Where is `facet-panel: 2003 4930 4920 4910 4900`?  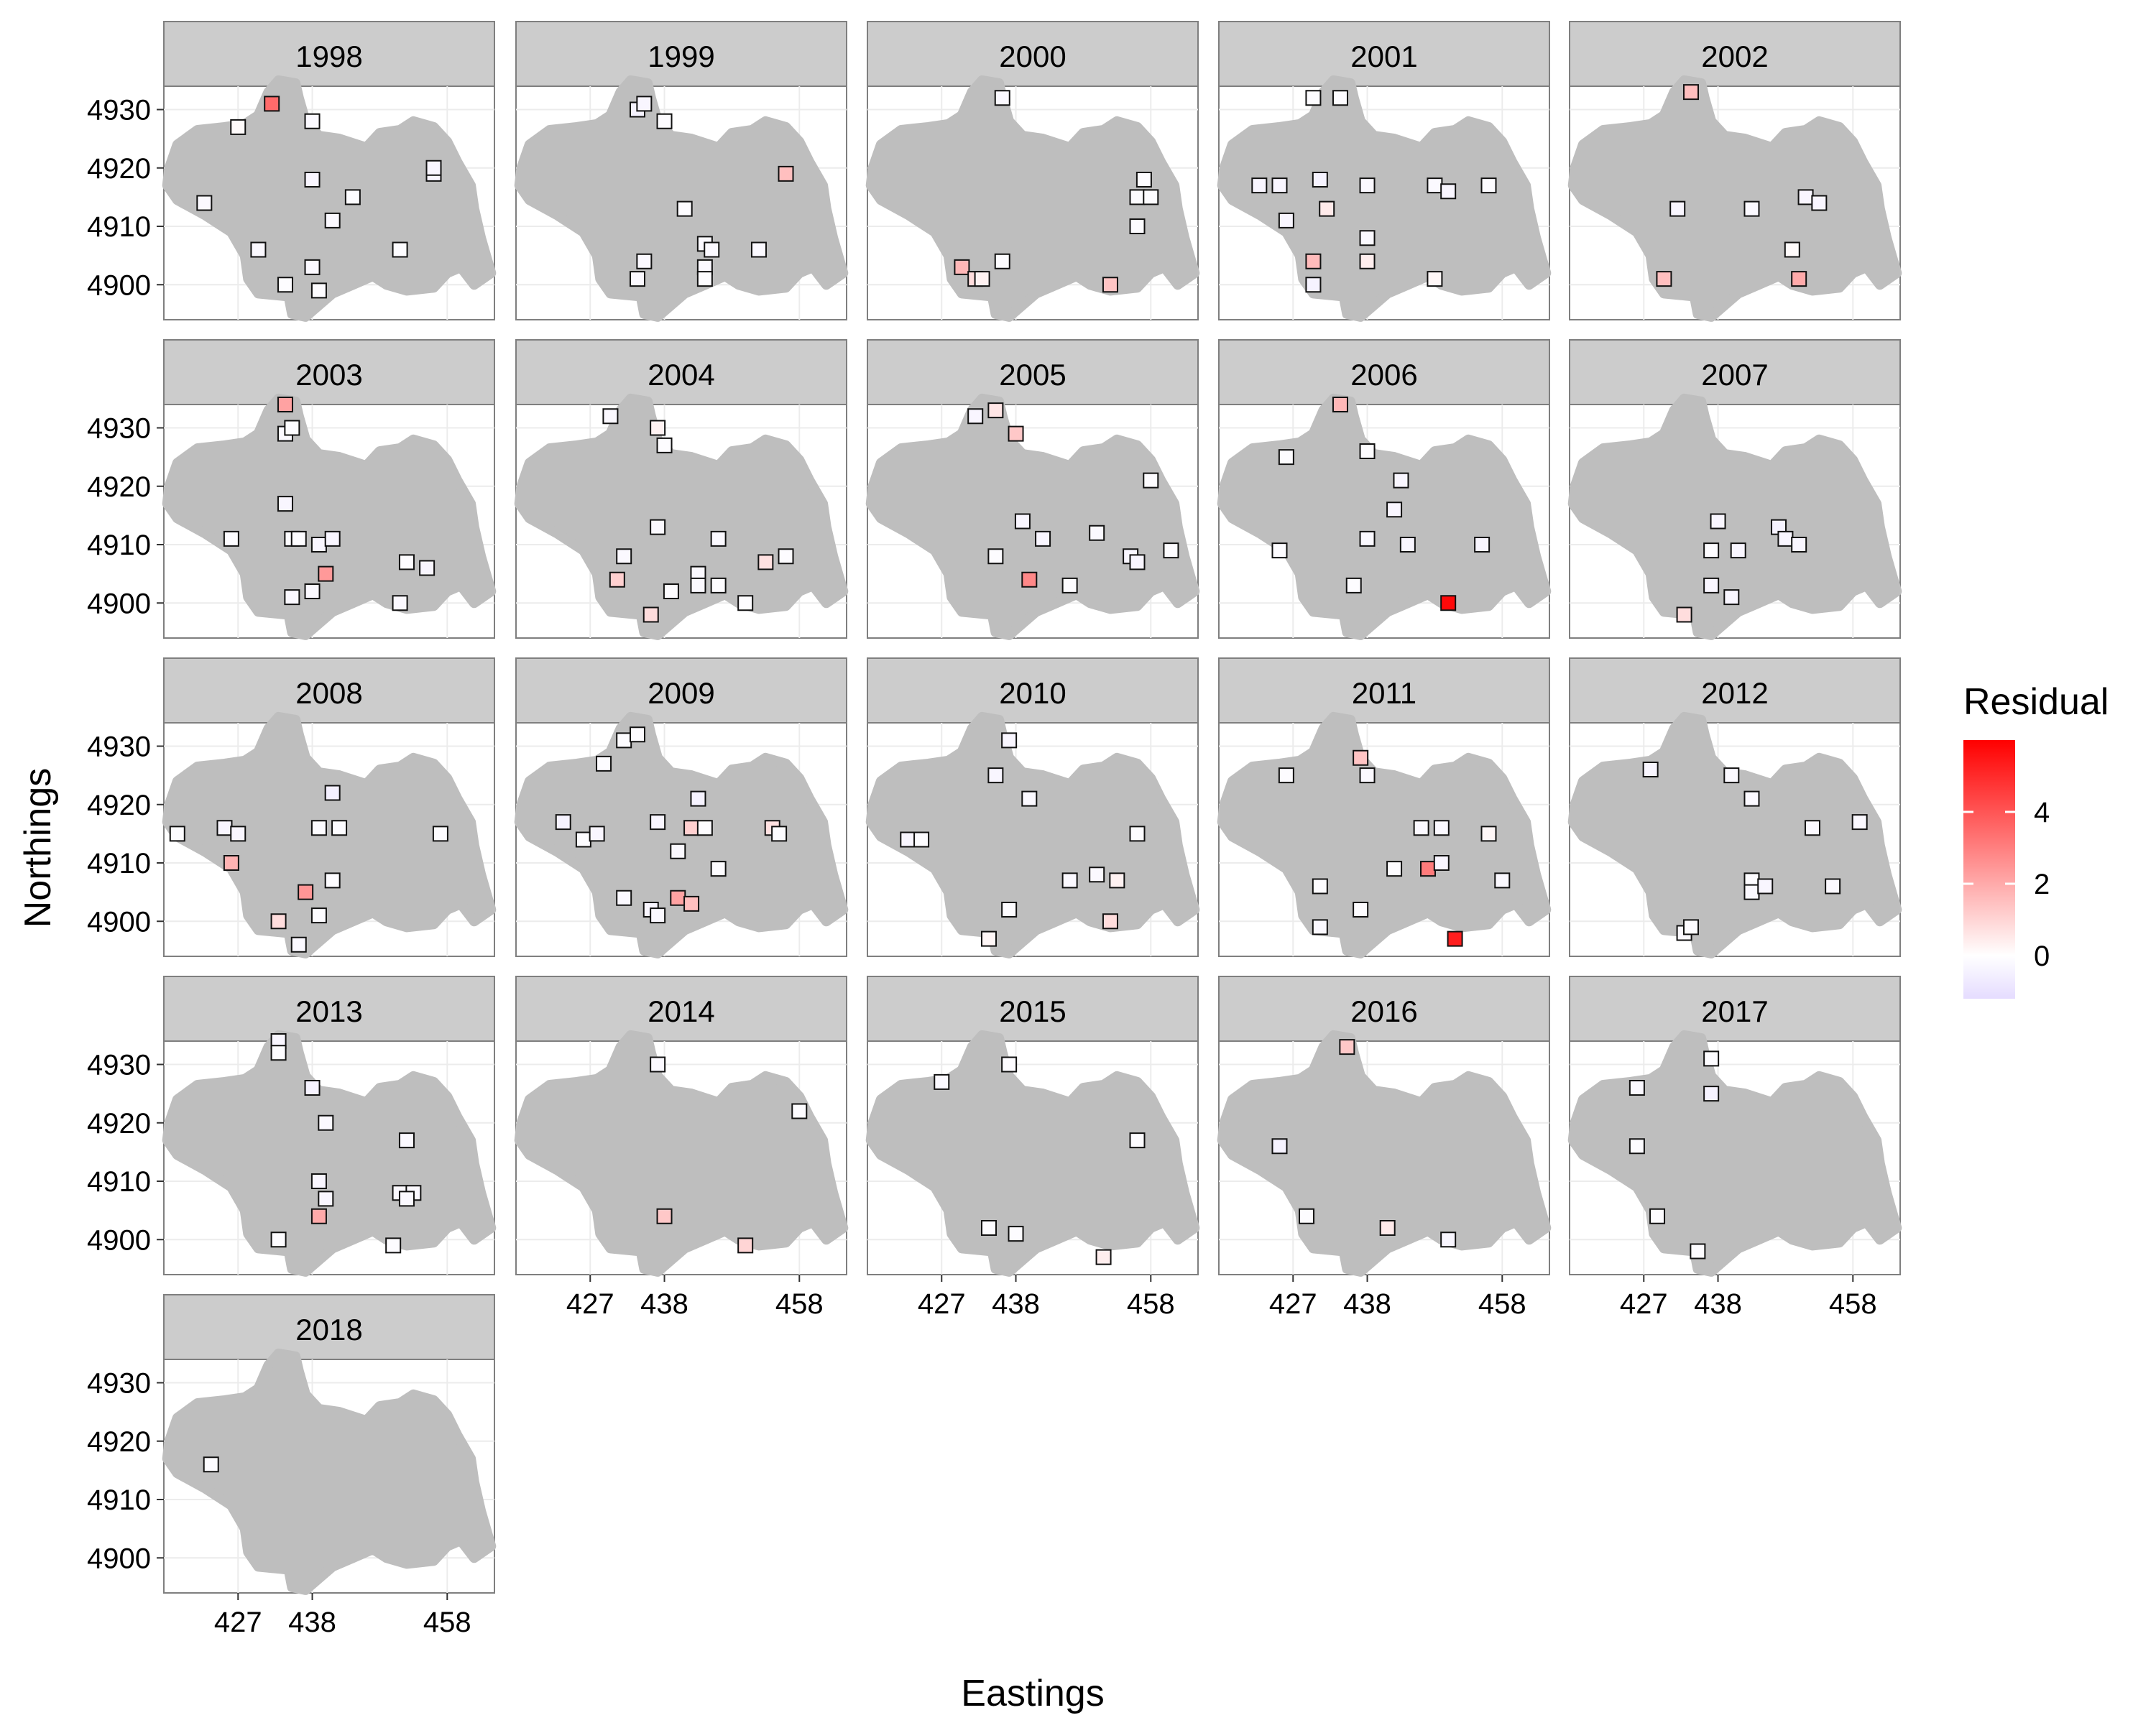 facet-panel: 2003 4930 4920 4910 4900 is located at coordinates (292, 490).